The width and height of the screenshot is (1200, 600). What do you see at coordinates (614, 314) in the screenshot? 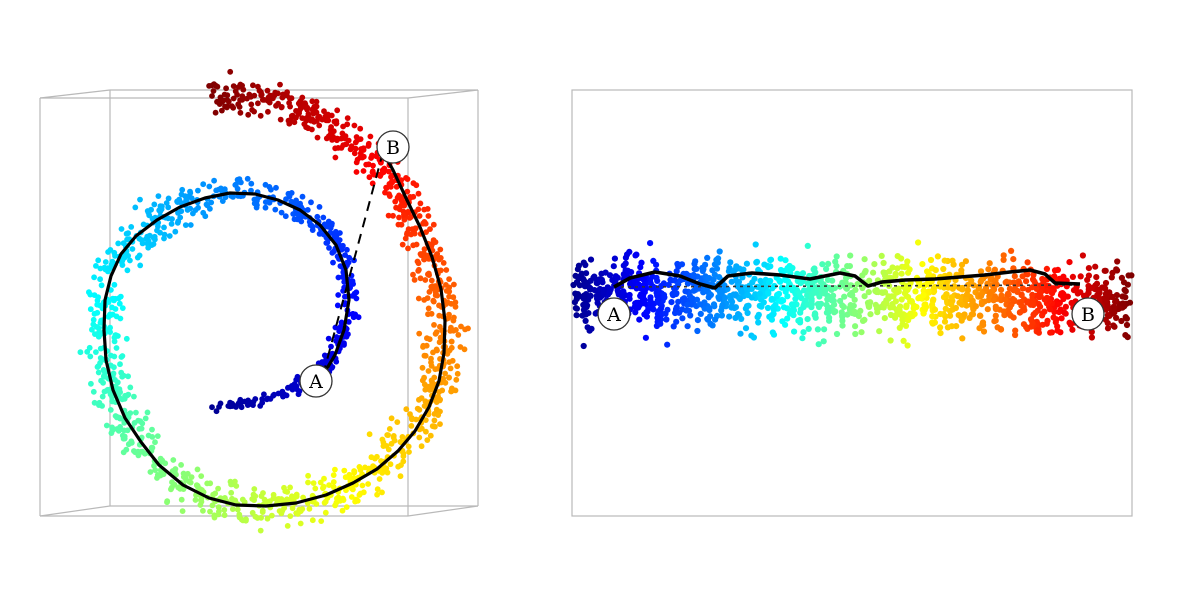
I see `marker-a: A` at bounding box center [614, 314].